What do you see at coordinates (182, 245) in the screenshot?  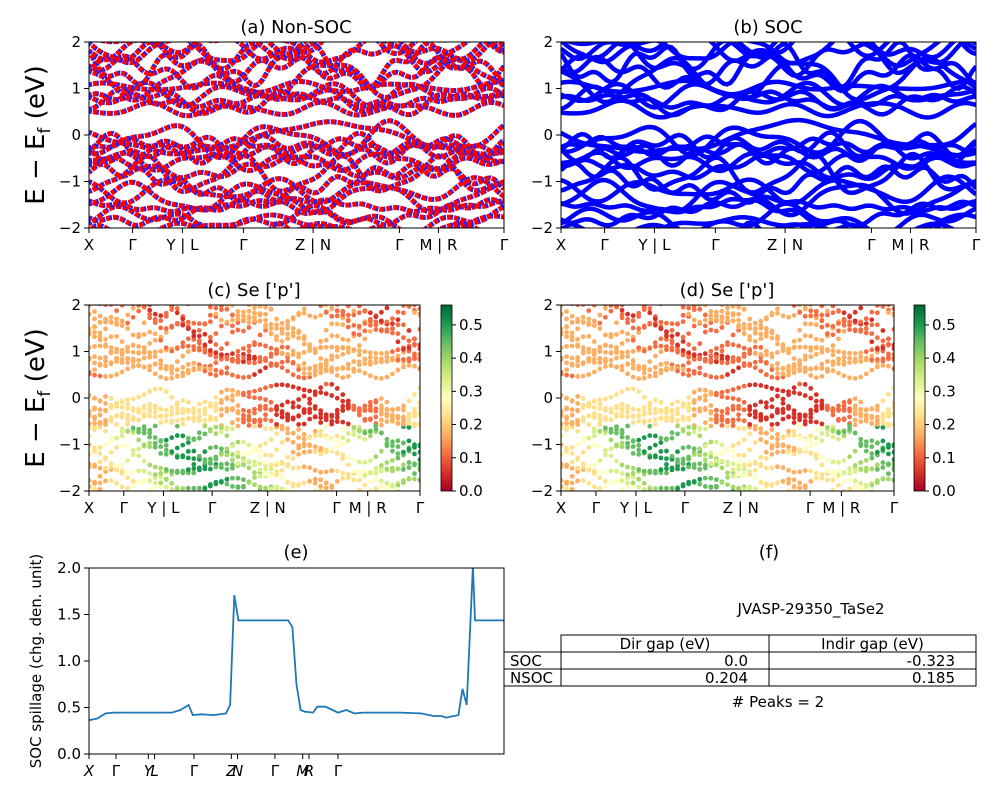 I see `xtick-label: Y | L` at bounding box center [182, 245].